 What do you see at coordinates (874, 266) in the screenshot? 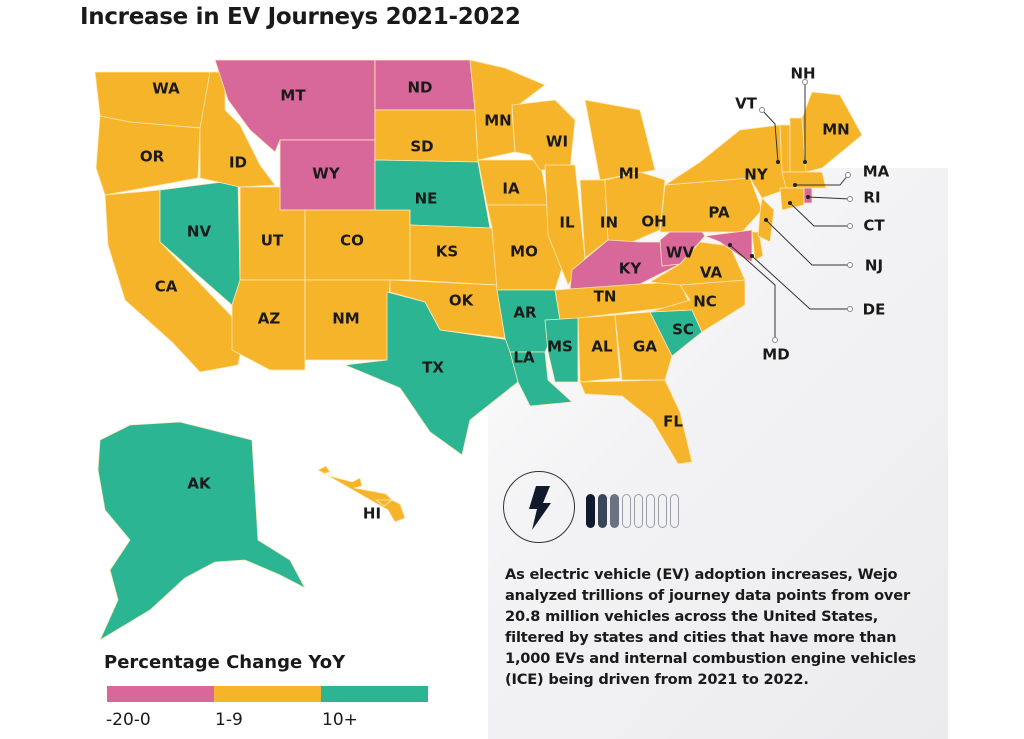
I see `state-label-nj: NJ` at bounding box center [874, 266].